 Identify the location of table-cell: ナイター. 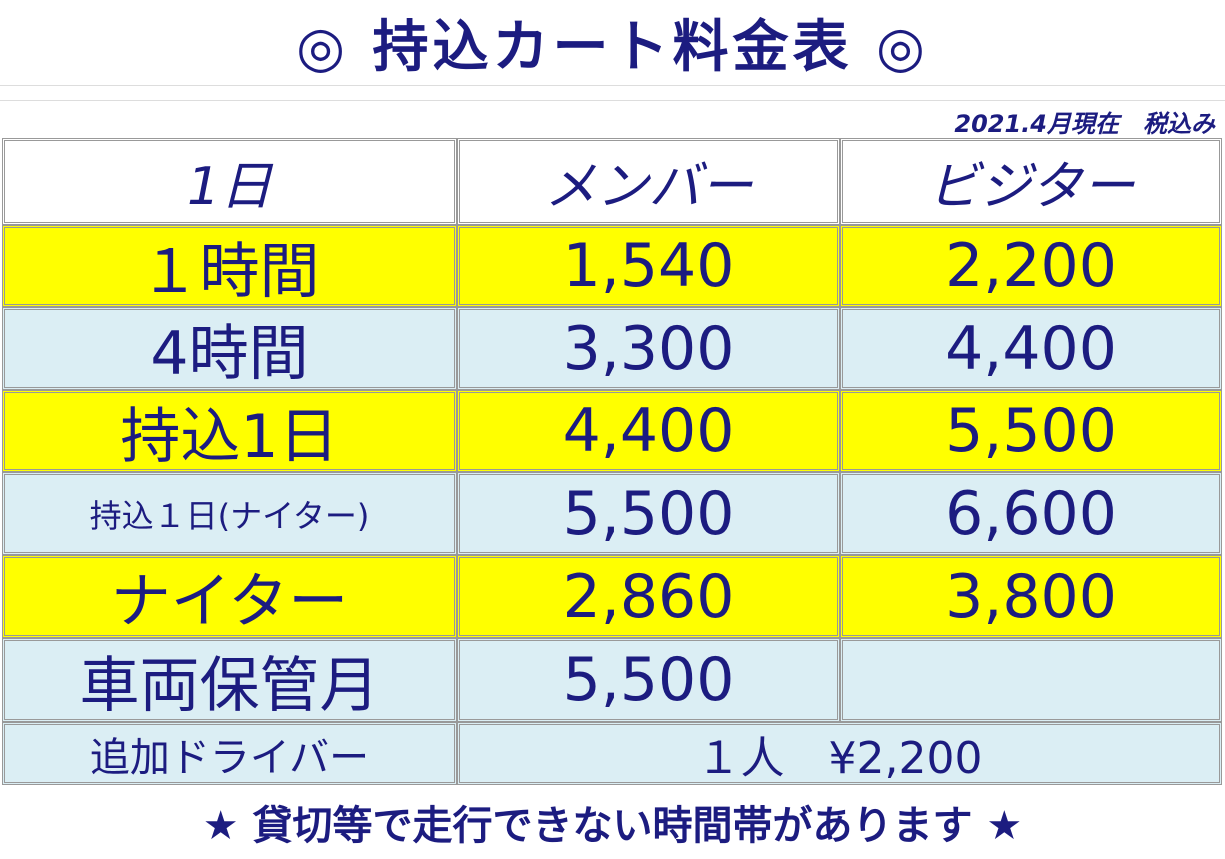
(229, 596).